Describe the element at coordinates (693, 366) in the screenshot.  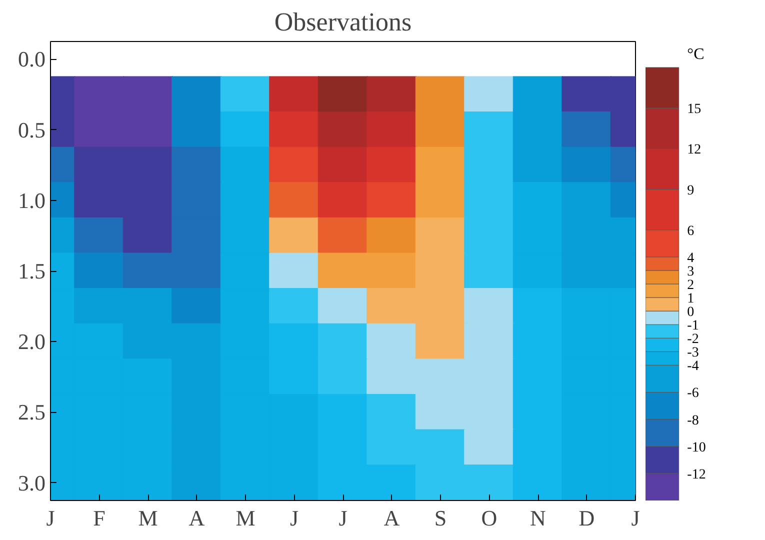
I see `color-bar-label: -4` at that location.